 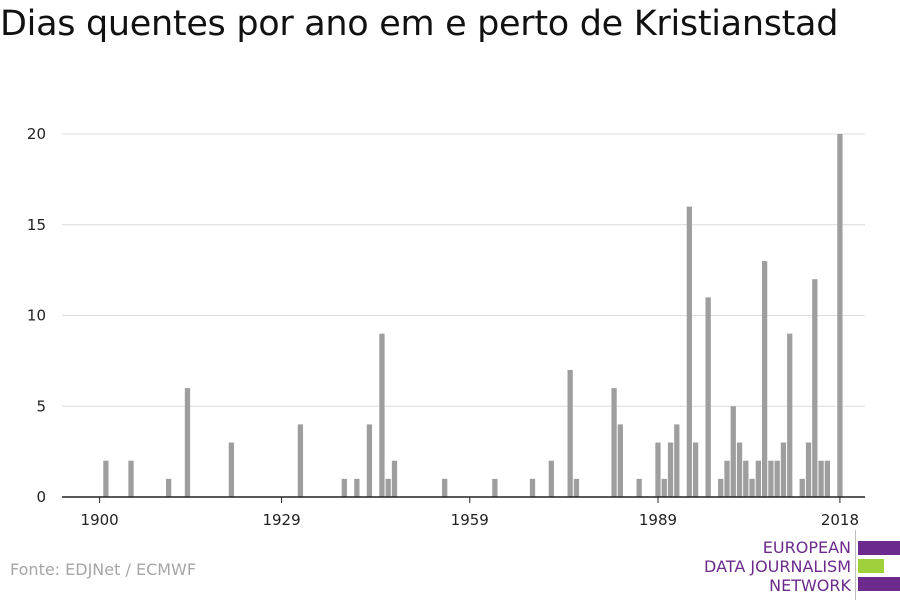 I want to click on edjnet-logo: EUROPEAN DATA JOURNALISM NETWORK, so click(x=800, y=565).